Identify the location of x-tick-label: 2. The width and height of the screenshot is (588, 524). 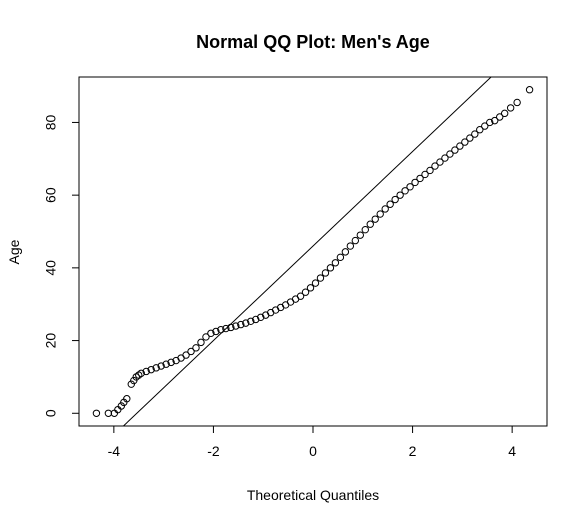
(413, 451).